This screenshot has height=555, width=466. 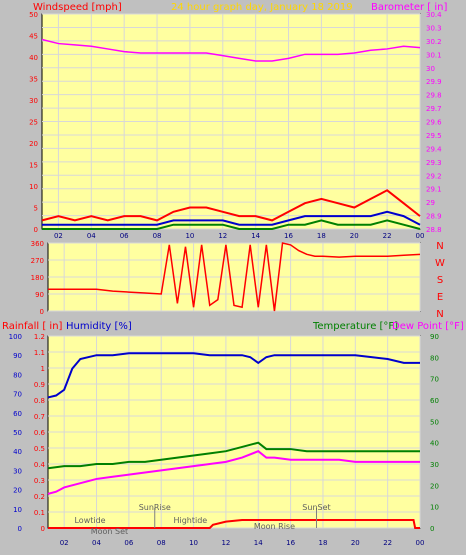 I want to click on rainfall-tick-label: 0.9, so click(x=39, y=385).